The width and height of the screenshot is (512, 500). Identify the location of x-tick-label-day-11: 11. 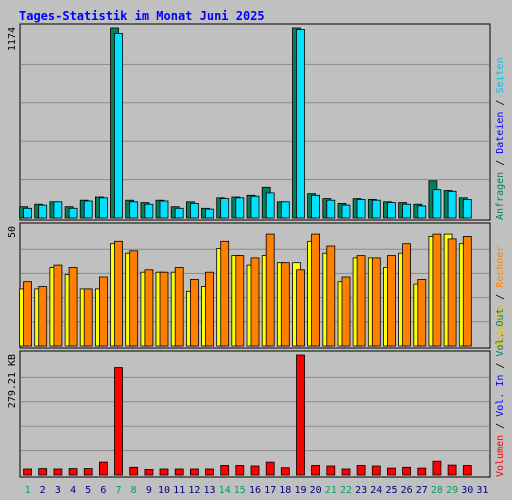
(179, 490).